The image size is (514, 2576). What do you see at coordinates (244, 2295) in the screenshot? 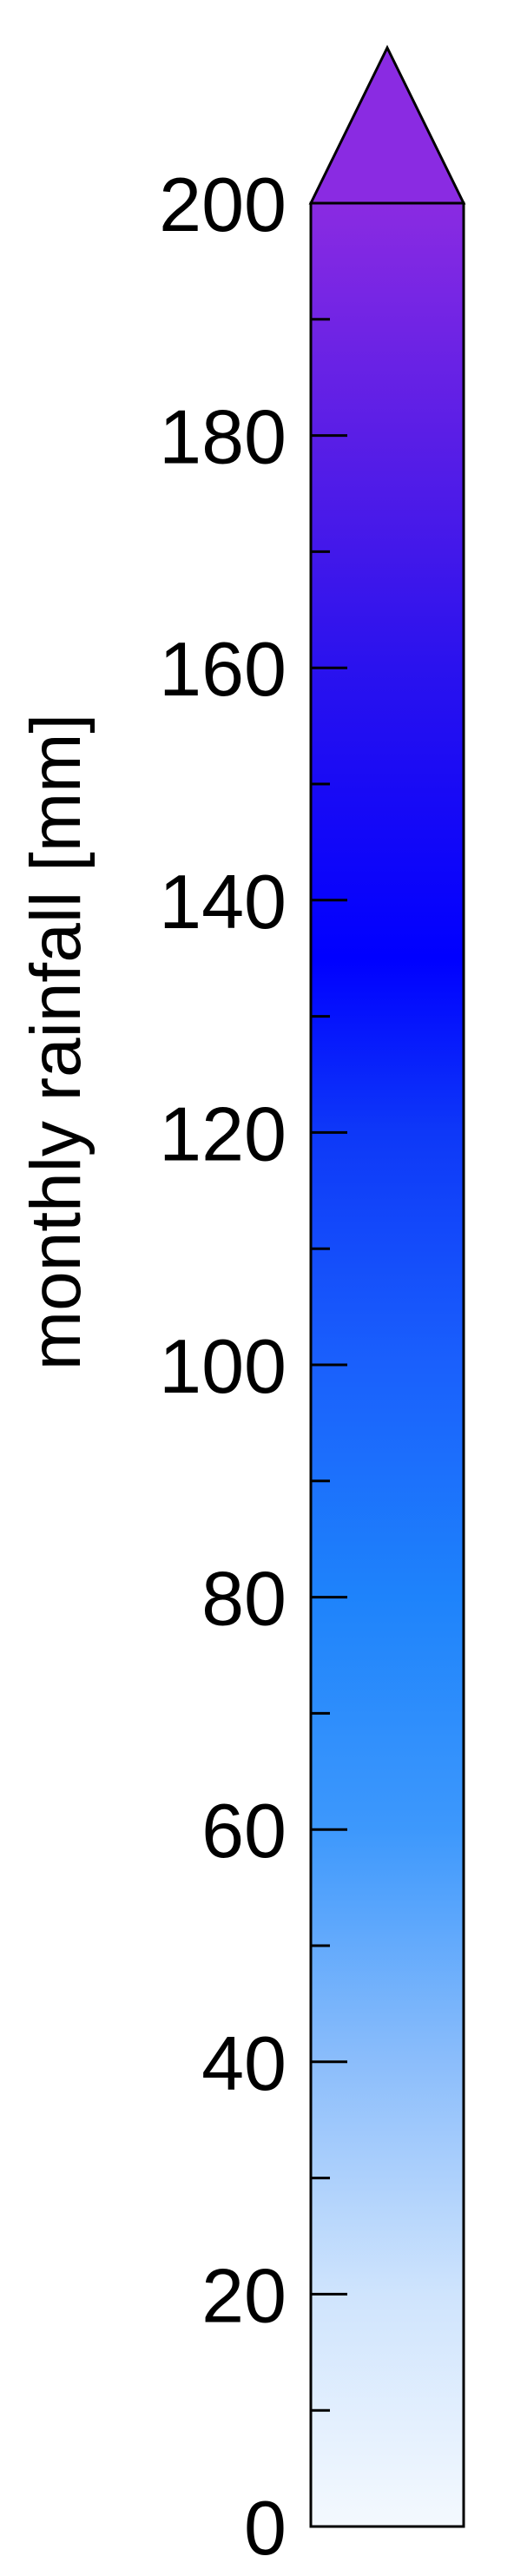
I see `tick-label: 20` at bounding box center [244, 2295].